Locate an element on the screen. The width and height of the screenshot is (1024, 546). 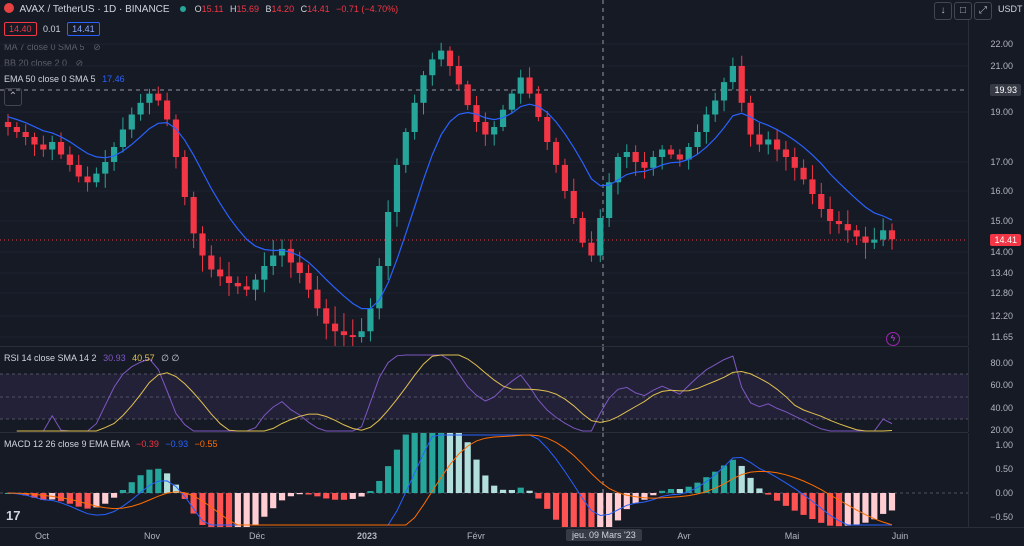
bid-ask-row: 14.40 0.01 14.41 is located at coordinates (54, 29).